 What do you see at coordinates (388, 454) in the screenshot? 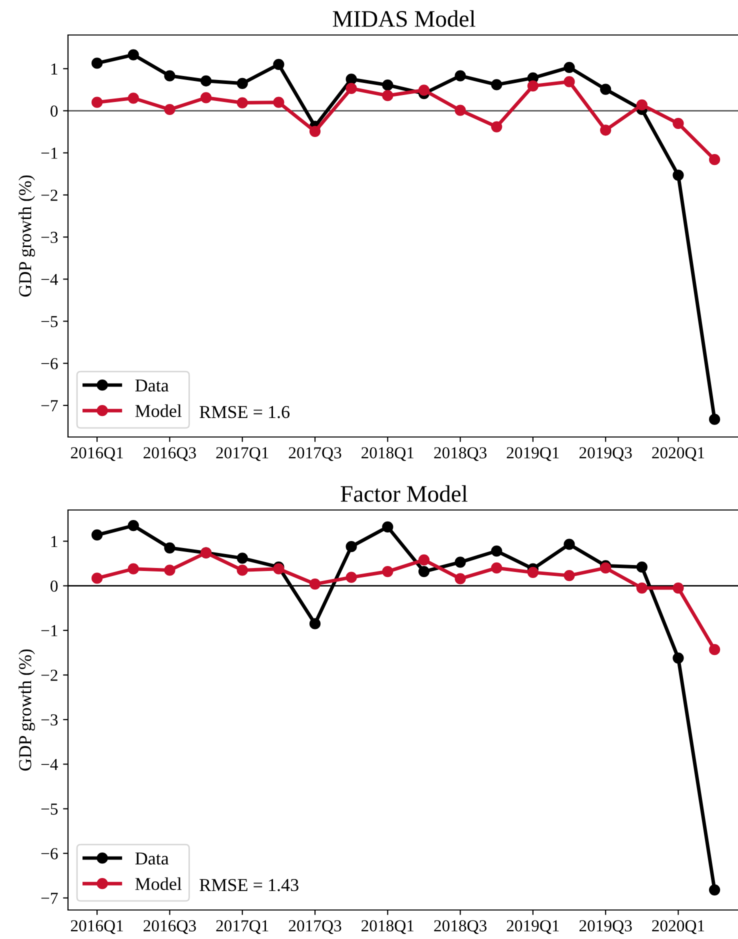
I see `x-tick-label: 2018Q1` at bounding box center [388, 454].